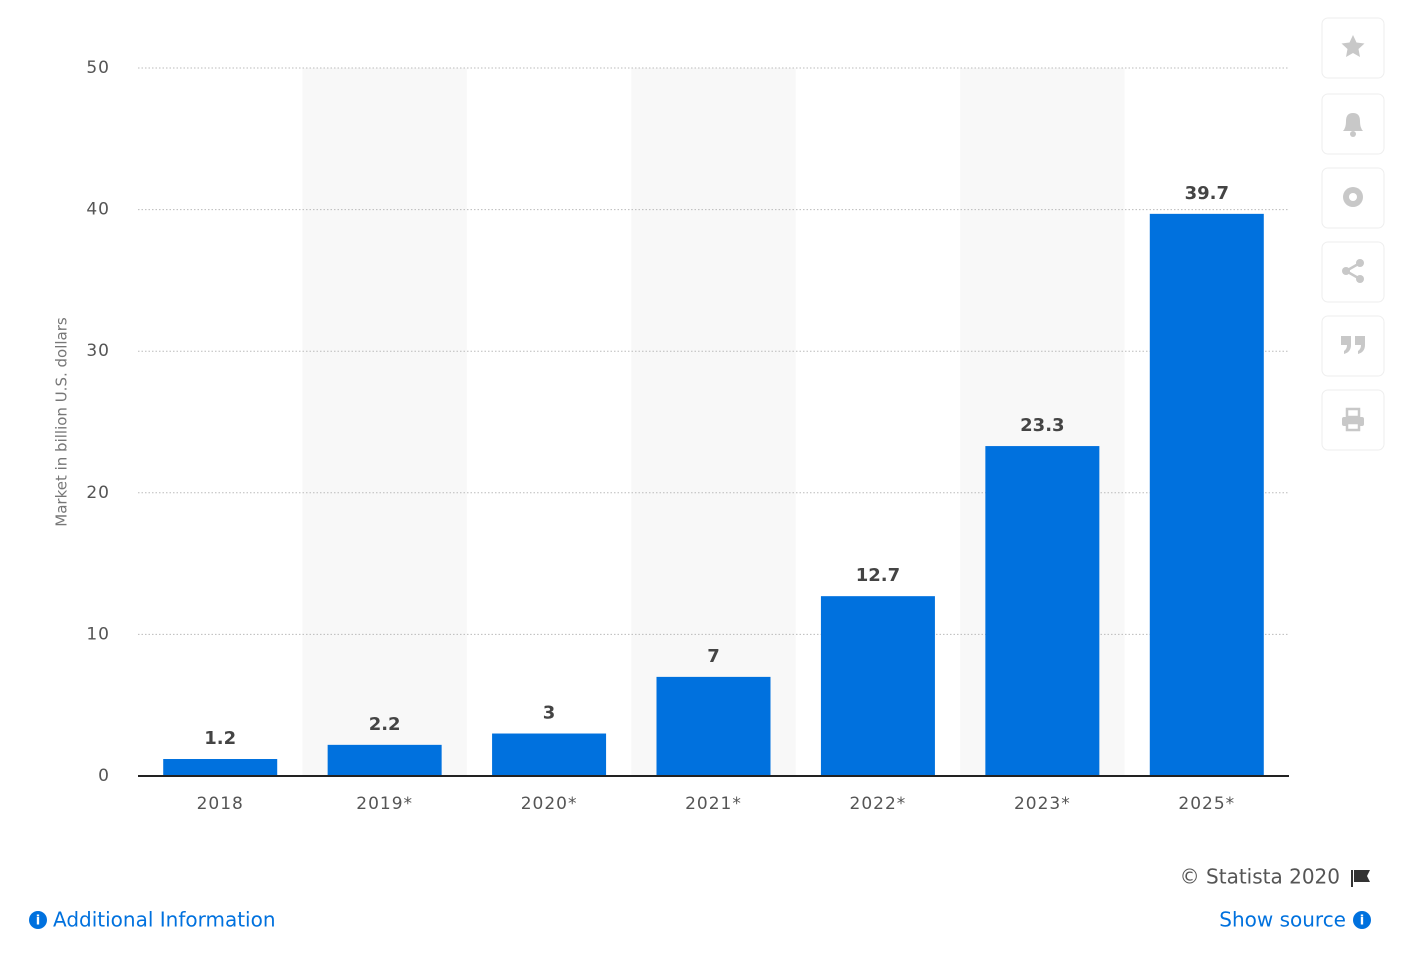 This screenshot has width=1402, height=968. What do you see at coordinates (220, 738) in the screenshot?
I see `value-label: 1.2` at bounding box center [220, 738].